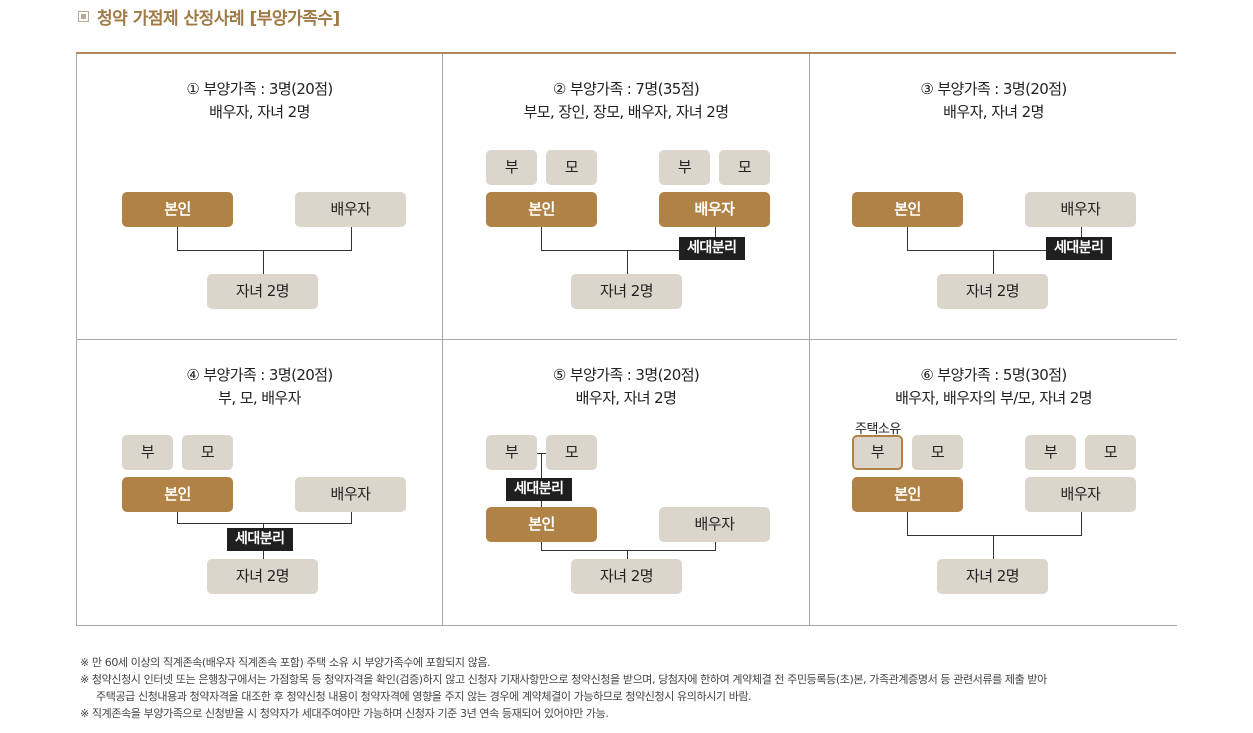  Describe the element at coordinates (993, 89) in the screenshot. I see `case-3-summary: ③ 부양가족 : 3명(20점)` at that location.